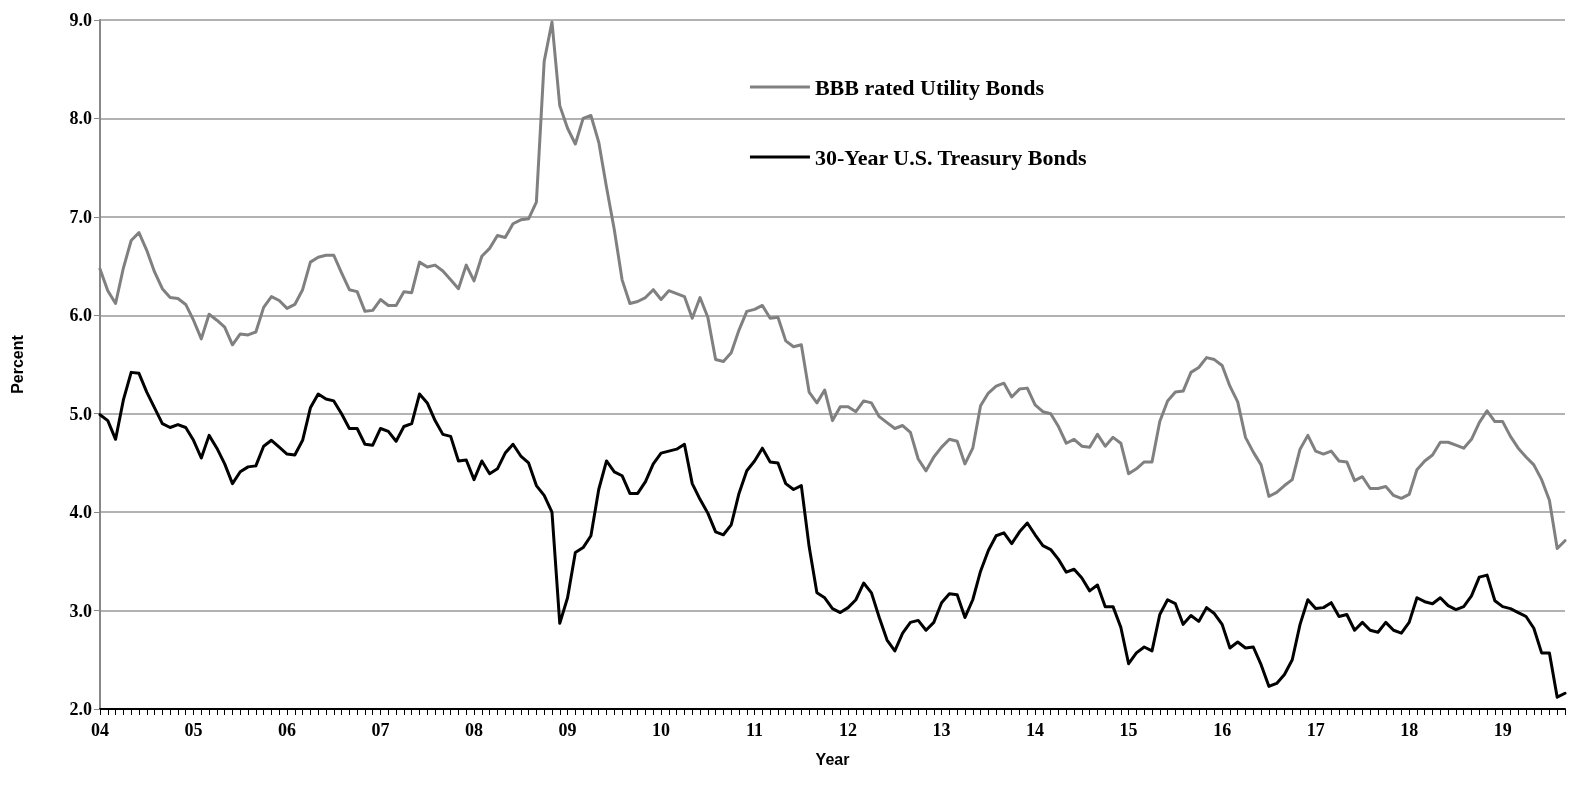 The height and width of the screenshot is (789, 1585). What do you see at coordinates (80, 709) in the screenshot?
I see `y-tick-label: 2.0` at bounding box center [80, 709].